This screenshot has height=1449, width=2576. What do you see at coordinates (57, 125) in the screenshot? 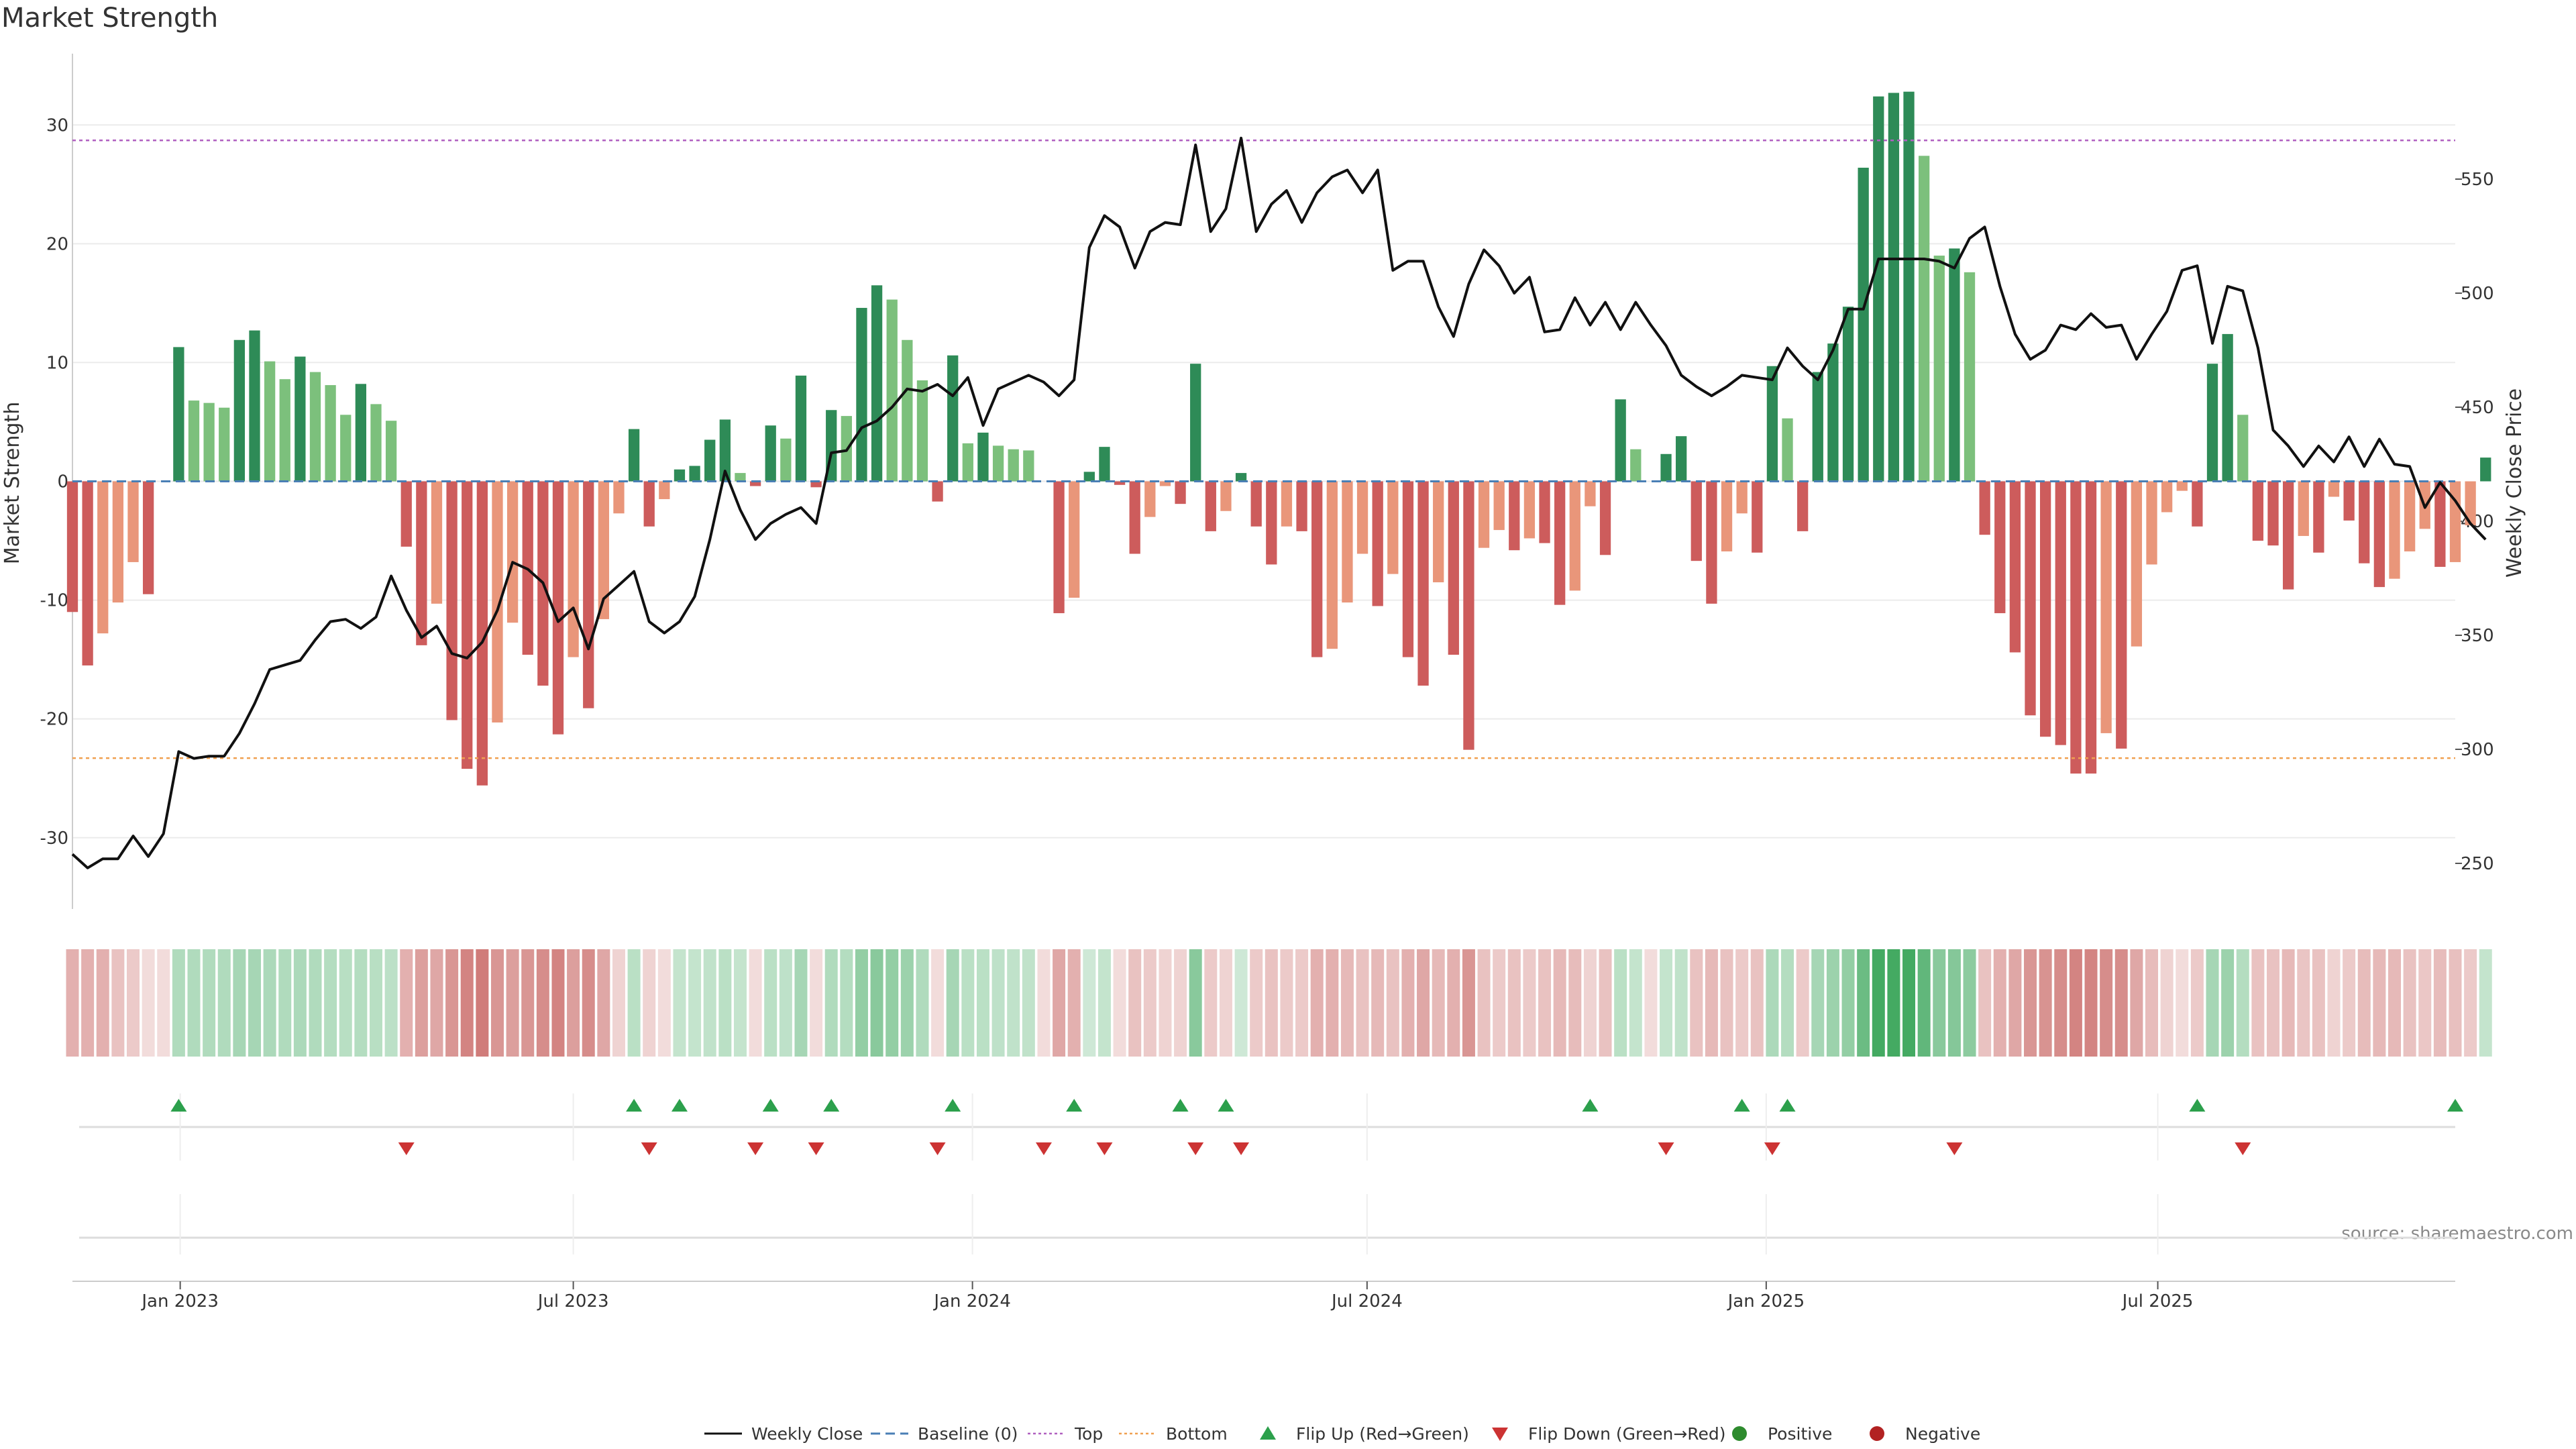
I see `y-tick-label: 30` at bounding box center [57, 125].